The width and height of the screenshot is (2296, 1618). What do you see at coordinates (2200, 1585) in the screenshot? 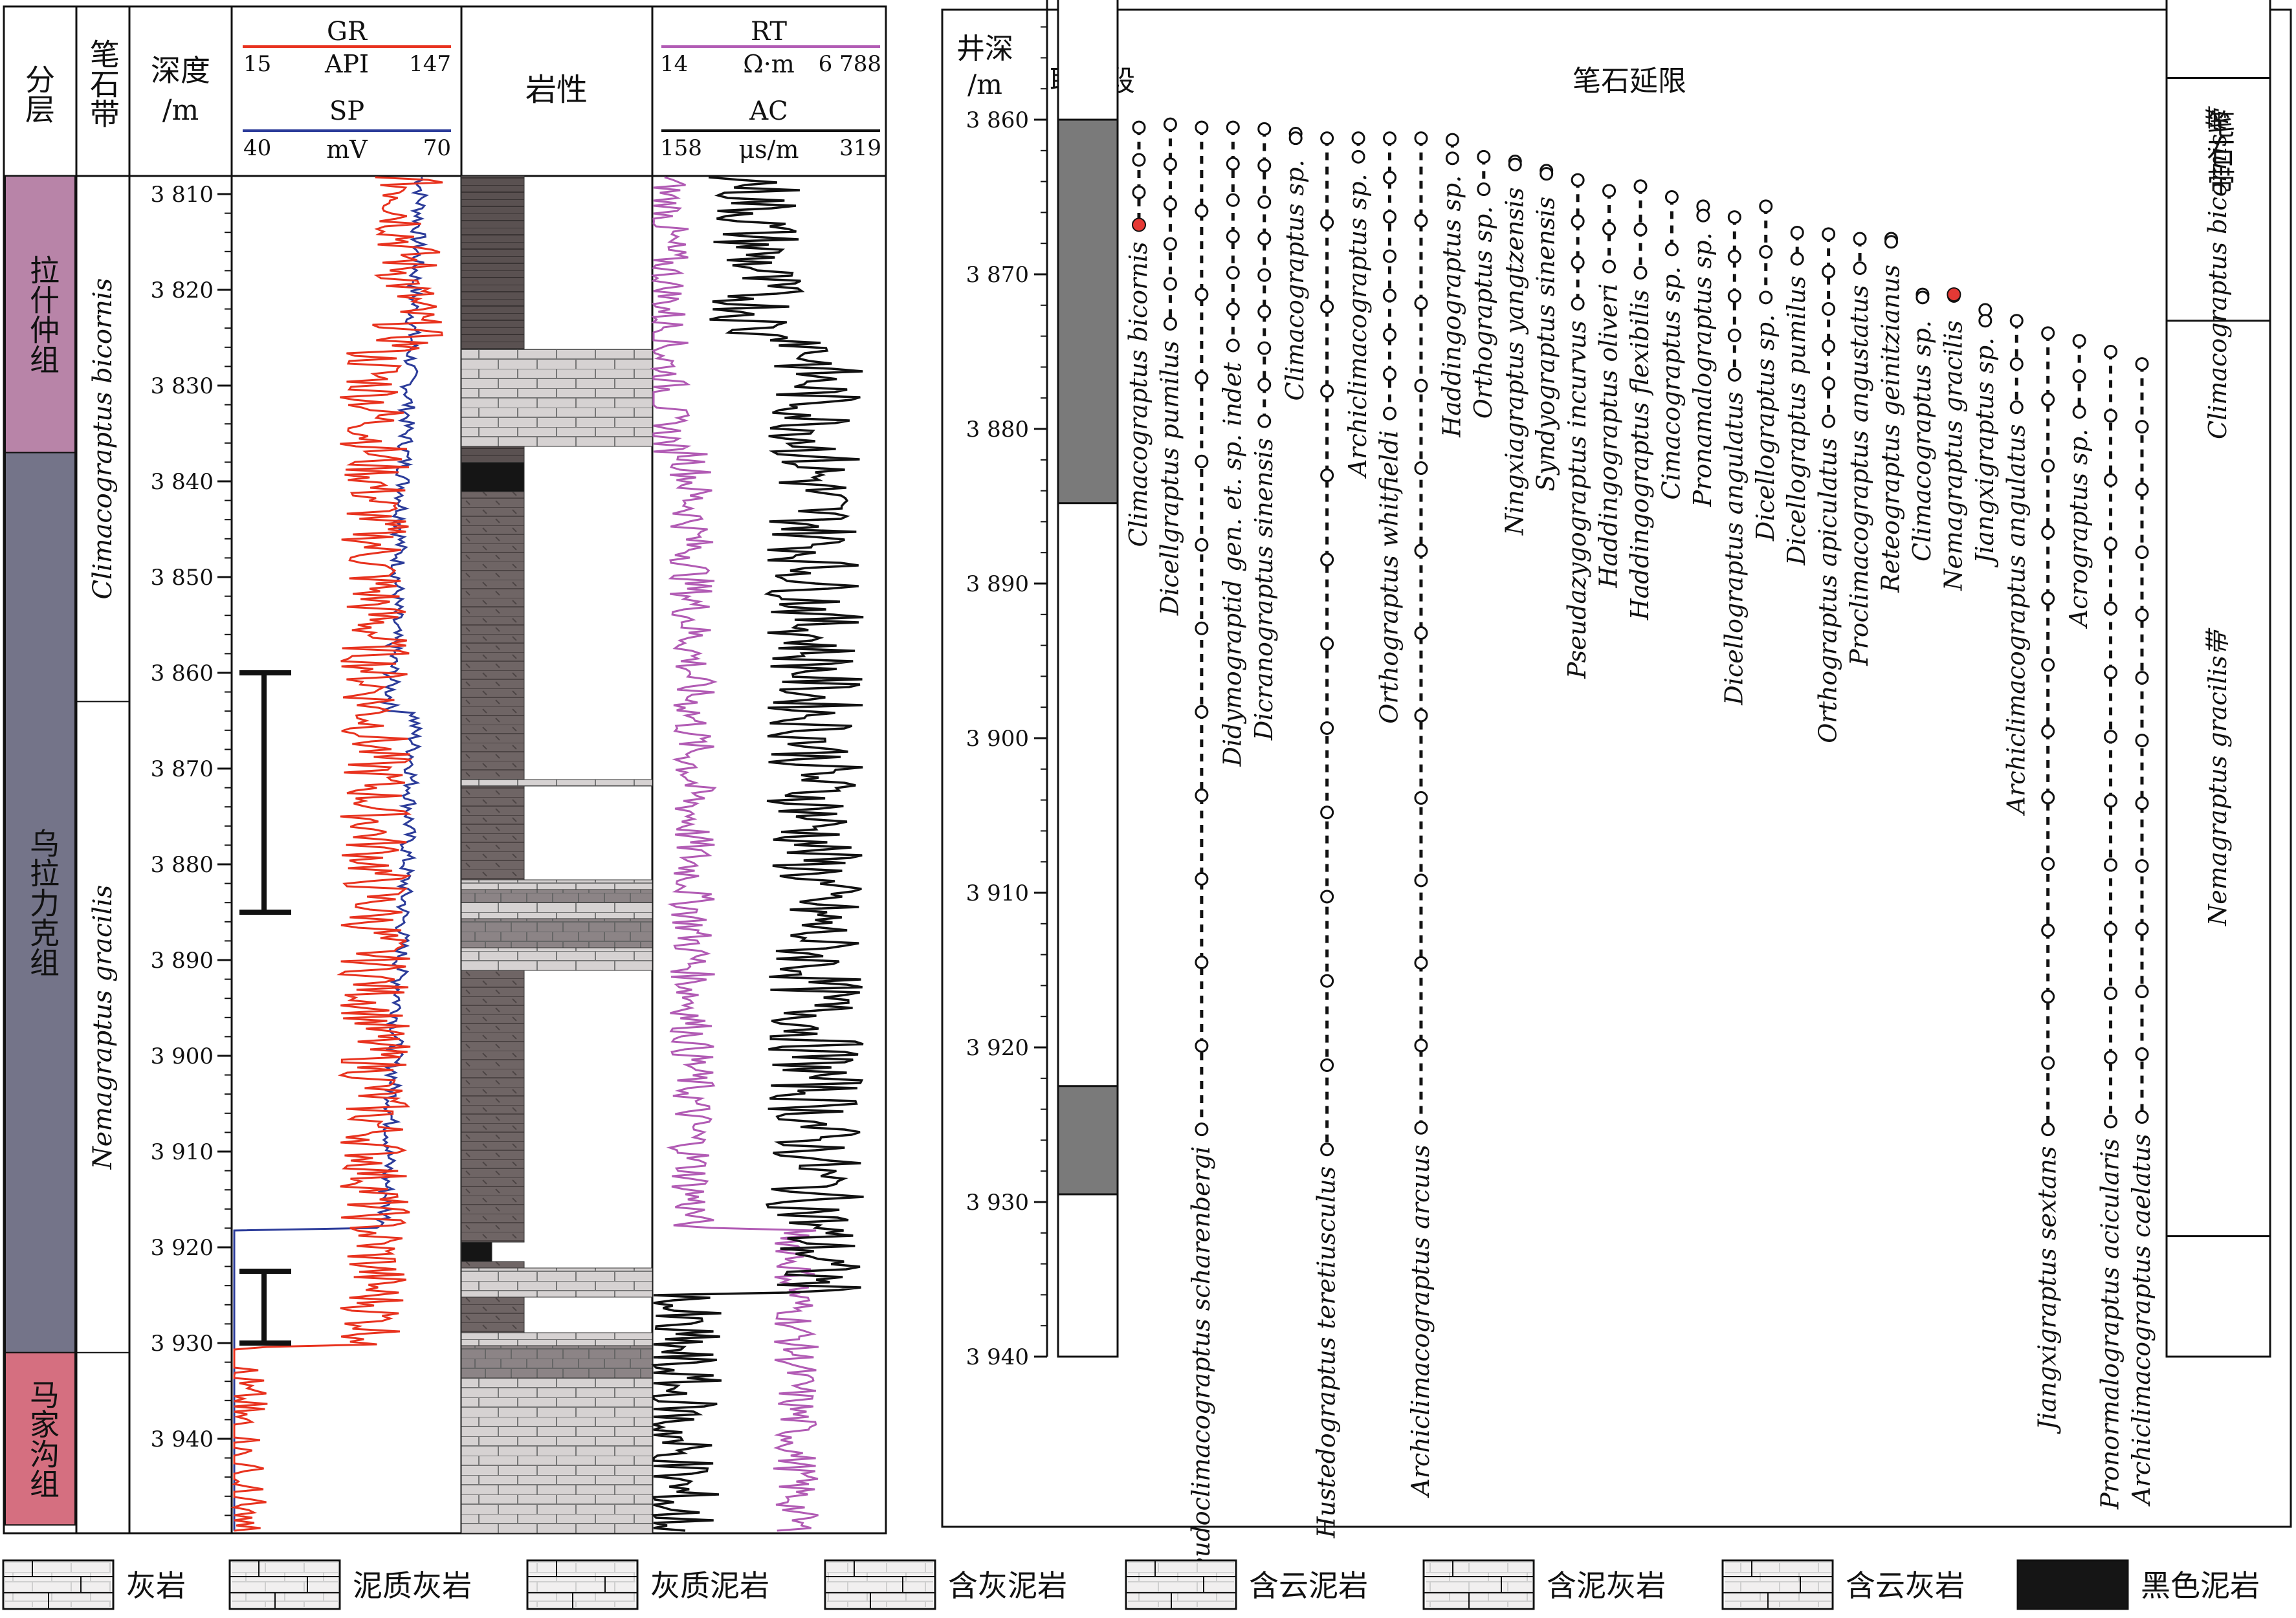
I see `legend-label: 黑色泥岩` at bounding box center [2200, 1585].